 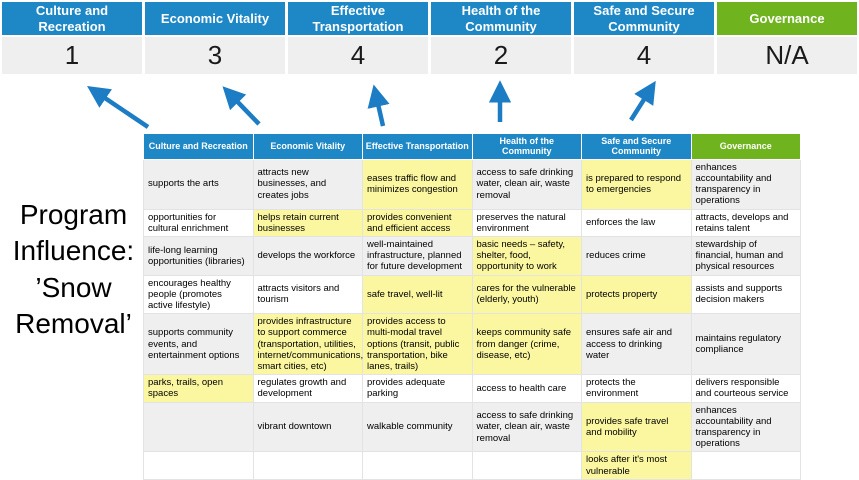 What do you see at coordinates (526, 146) in the screenshot?
I see `matrix-column-header: Health of the Community` at bounding box center [526, 146].